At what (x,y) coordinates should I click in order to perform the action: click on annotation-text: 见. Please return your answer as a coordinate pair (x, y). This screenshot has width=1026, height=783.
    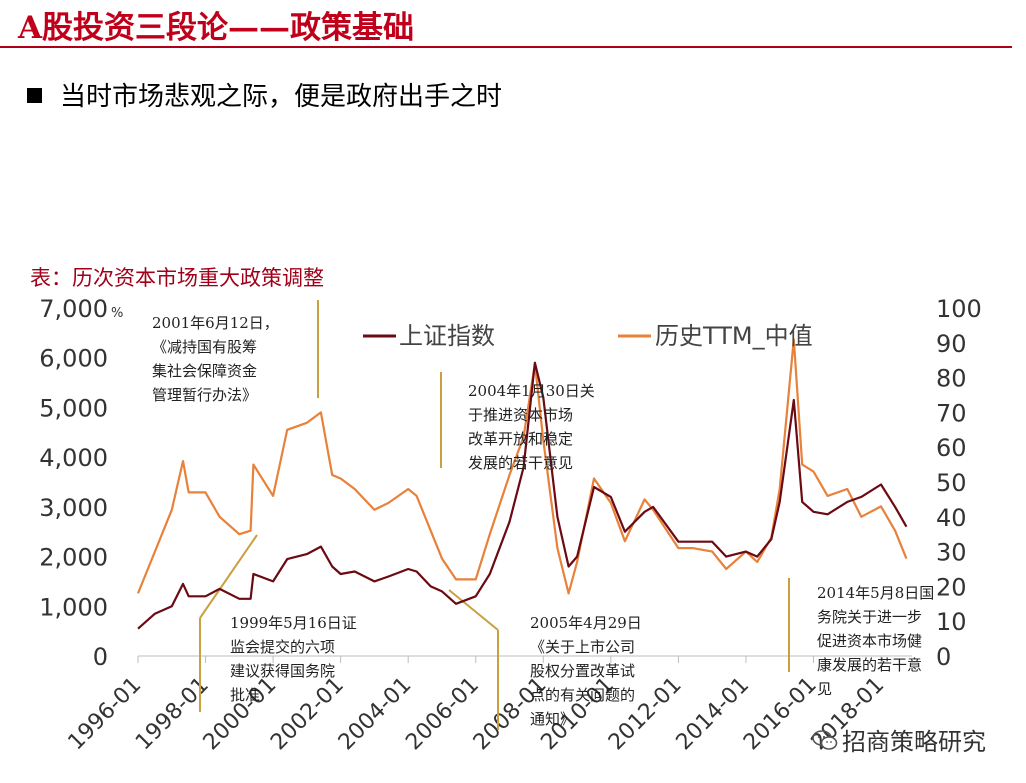
    Looking at the image, I should click on (824, 689).